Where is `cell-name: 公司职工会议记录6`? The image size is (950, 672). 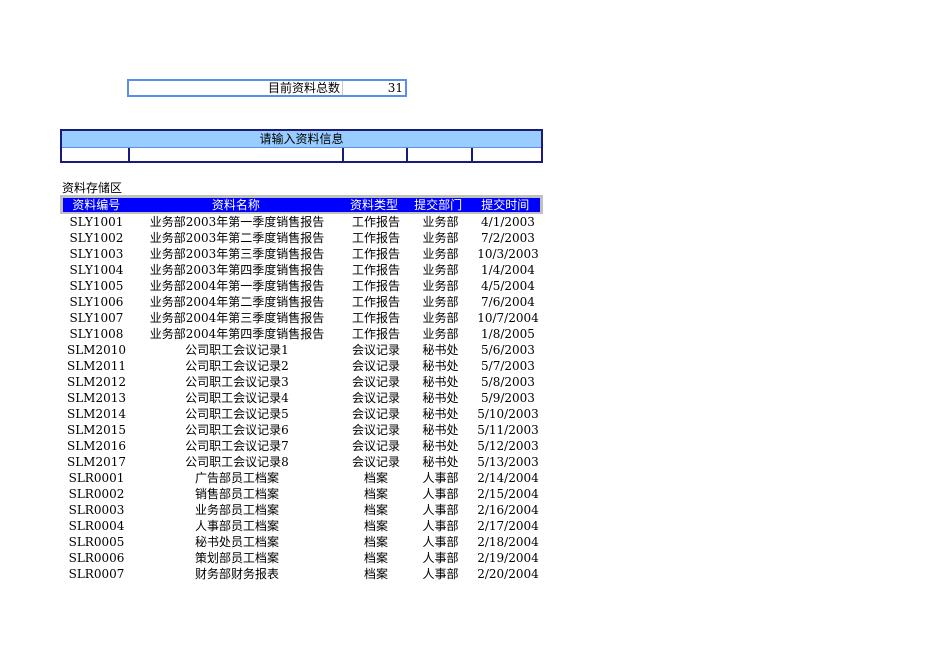
cell-name: 公司职工会议记录6 is located at coordinates (237, 430).